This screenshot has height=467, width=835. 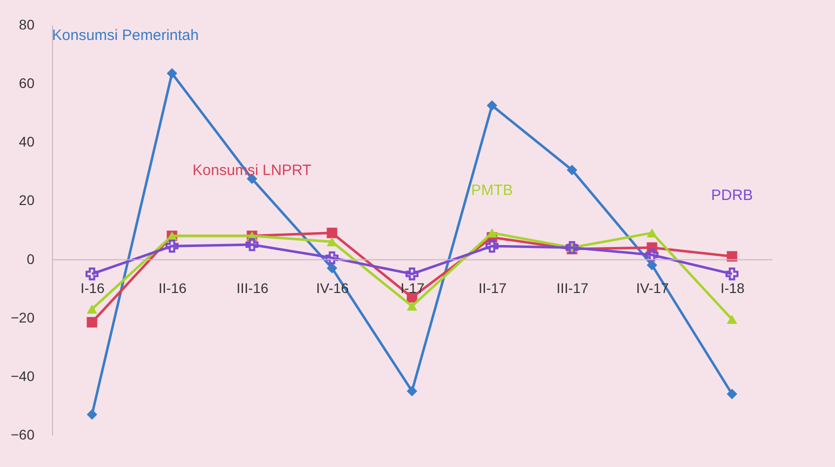 I want to click on x-tick-label: II-17, so click(x=492, y=288).